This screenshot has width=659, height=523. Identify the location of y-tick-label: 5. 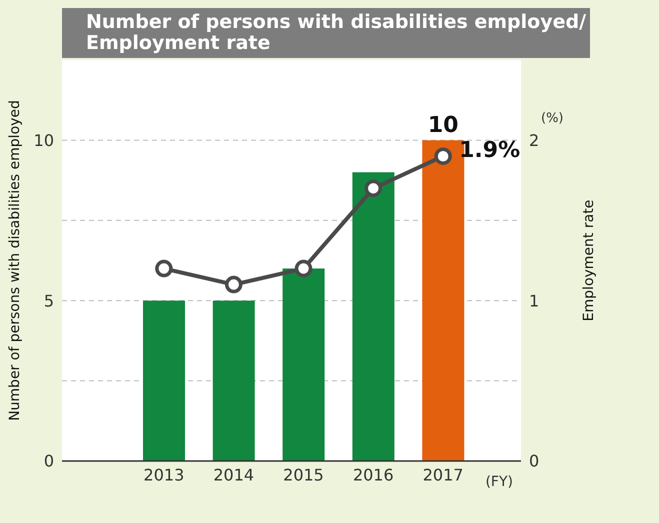
(49, 300).